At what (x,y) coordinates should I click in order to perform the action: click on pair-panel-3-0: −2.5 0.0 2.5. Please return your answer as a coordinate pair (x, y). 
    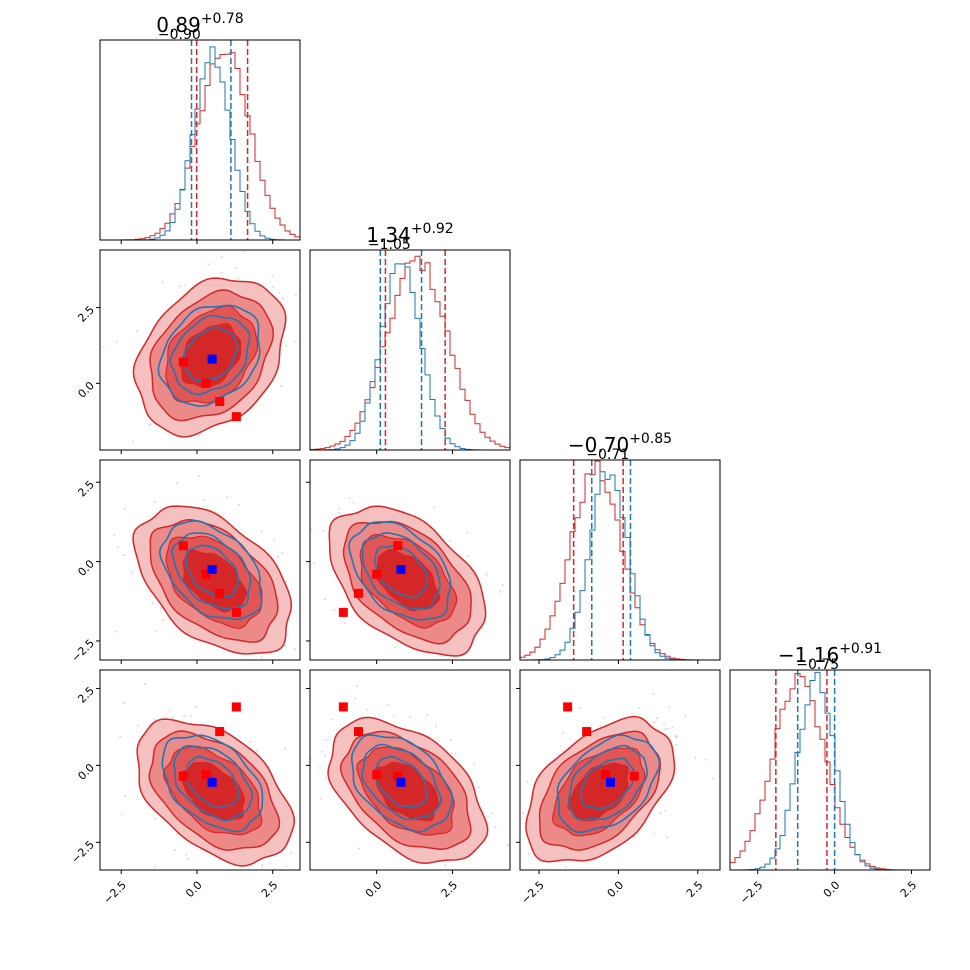
    Looking at the image, I should click on (198, 771).